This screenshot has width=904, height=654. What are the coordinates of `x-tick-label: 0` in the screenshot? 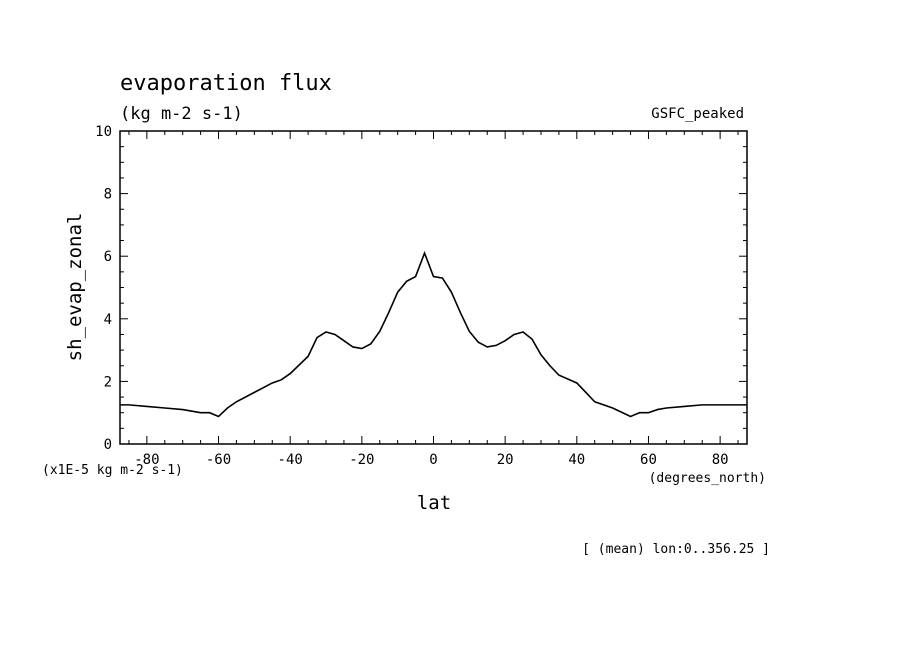 It's located at (433, 460).